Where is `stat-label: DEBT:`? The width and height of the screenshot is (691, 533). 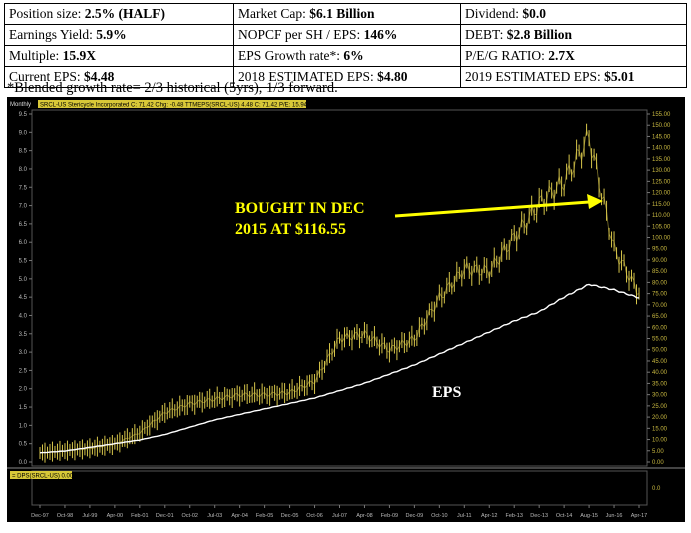
stat-label: DEBT: is located at coordinates (486, 34).